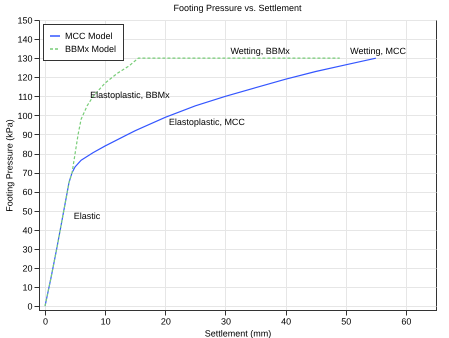 Image resolution: width=449 pixels, height=338 pixels. Describe the element at coordinates (165, 321) in the screenshot. I see `x-tick-label: 20` at that location.